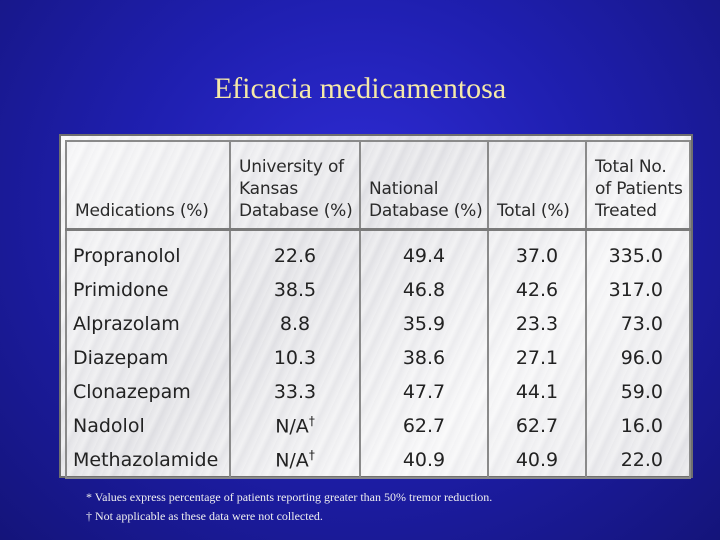  What do you see at coordinates (148, 461) in the screenshot?
I see `cell-medication: Methazolamide` at bounding box center [148, 461].